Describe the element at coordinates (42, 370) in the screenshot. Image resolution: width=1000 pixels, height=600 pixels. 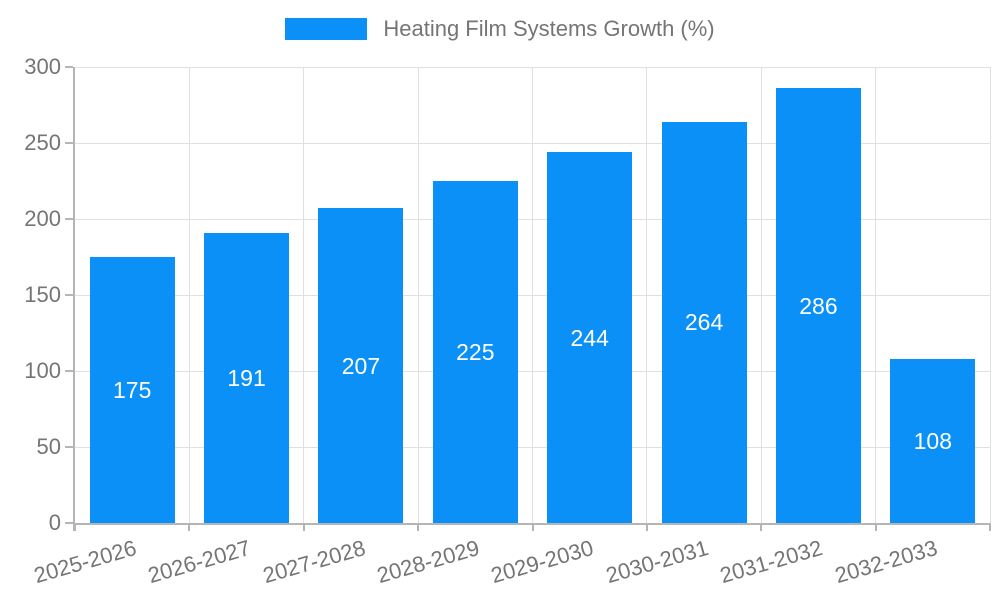
I see `y-axis-label: 100` at that location.